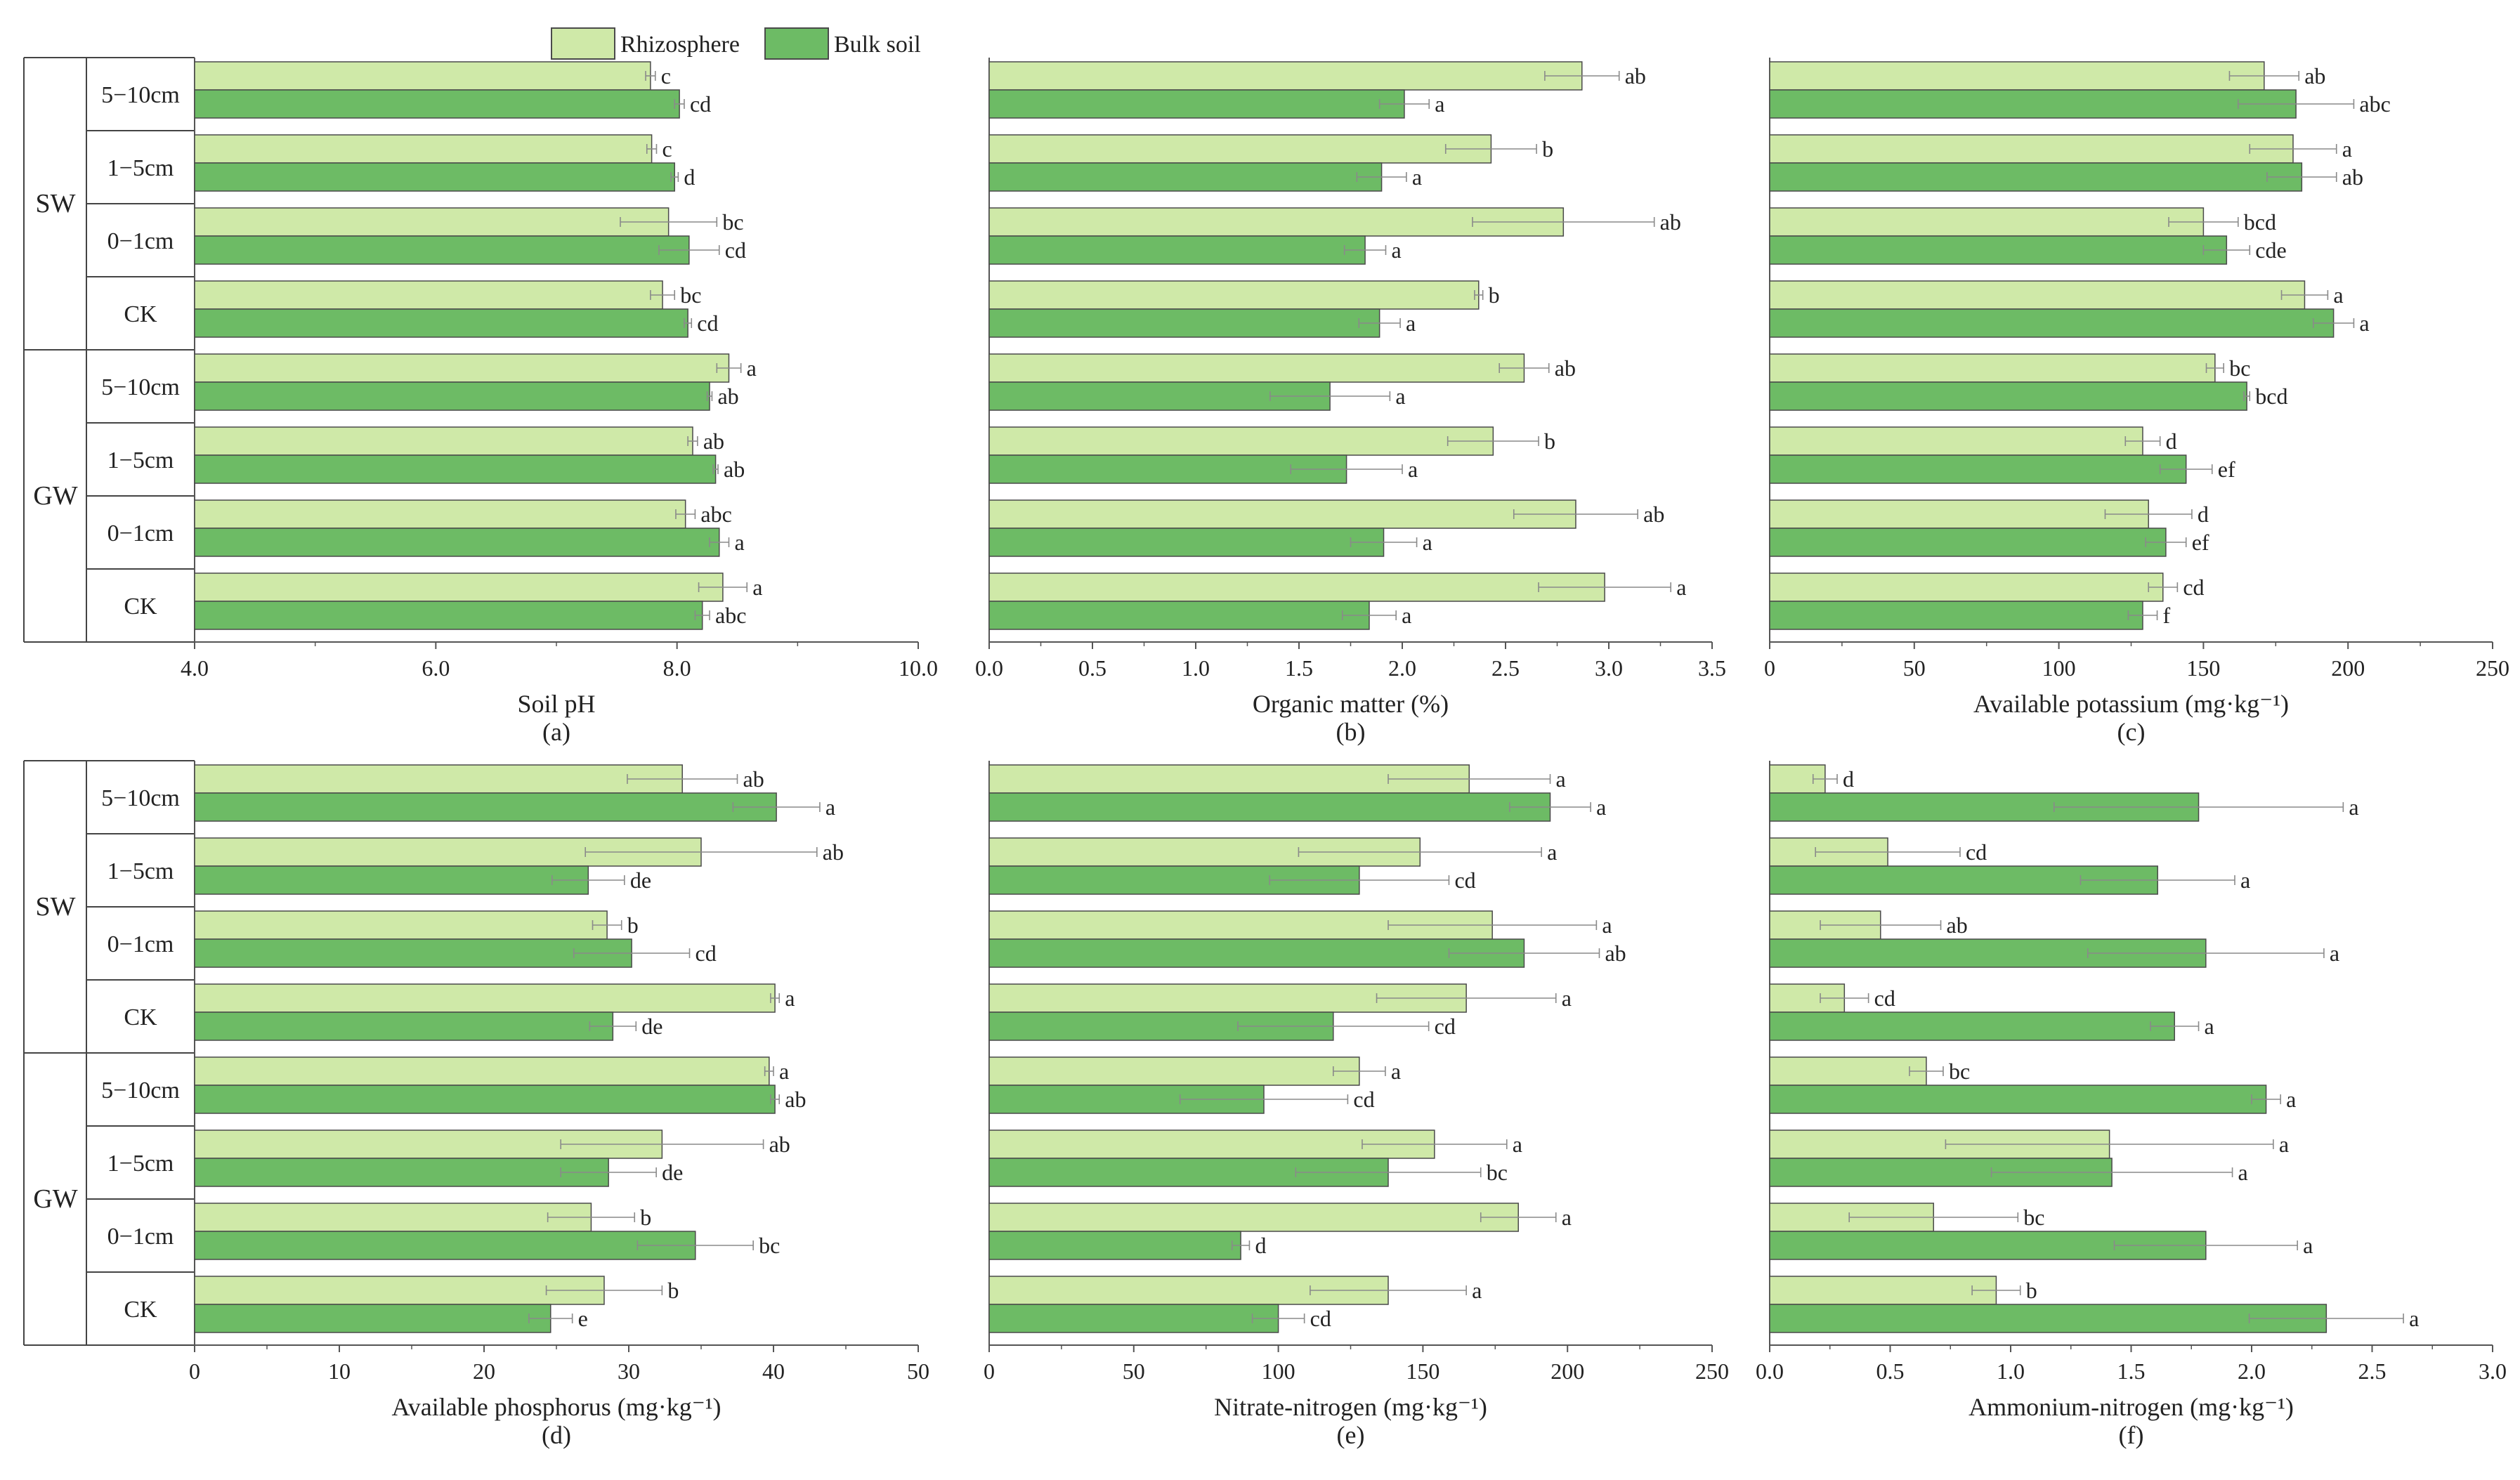 This screenshot has width=2520, height=1480. Describe the element at coordinates (1196, 668) in the screenshot. I see `x-tick-label: 1.0` at that location.